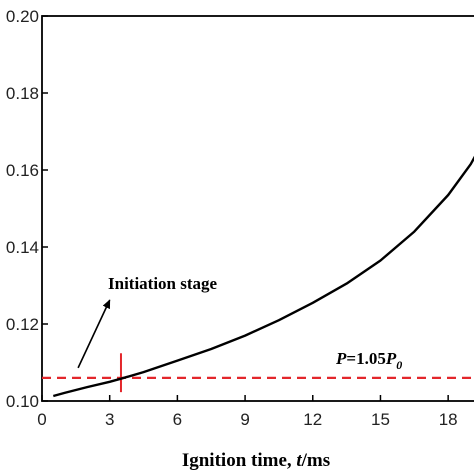 This screenshot has height=474, width=474. I want to click on y-tick-label: 0.14, so click(22, 247).